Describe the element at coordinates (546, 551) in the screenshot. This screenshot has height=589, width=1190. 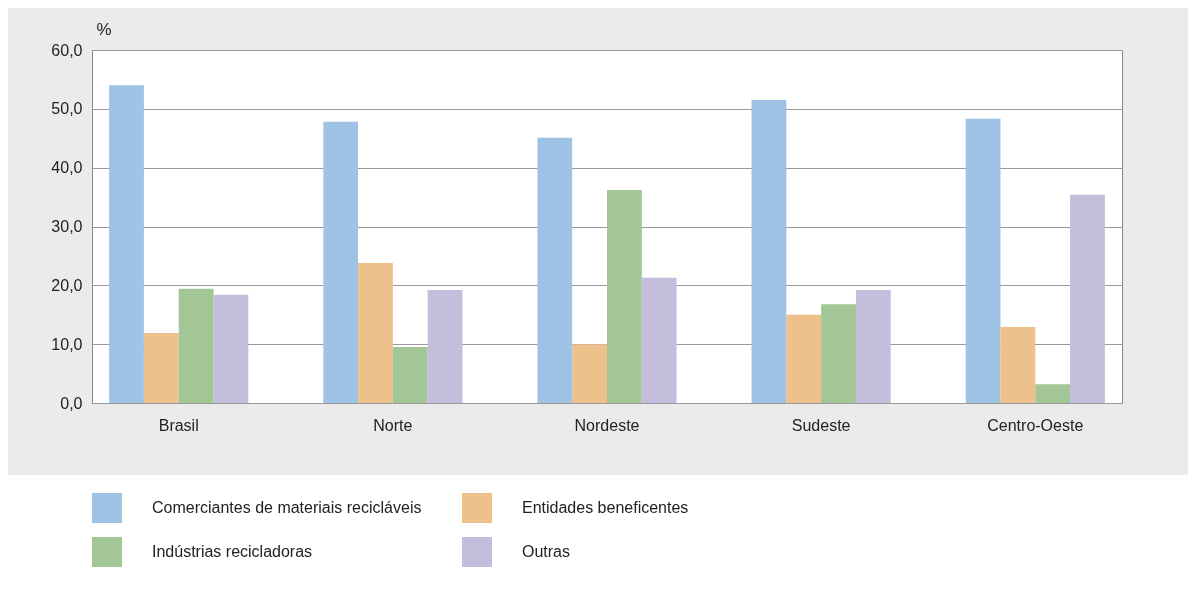
I see `legend-label: Outras` at that location.